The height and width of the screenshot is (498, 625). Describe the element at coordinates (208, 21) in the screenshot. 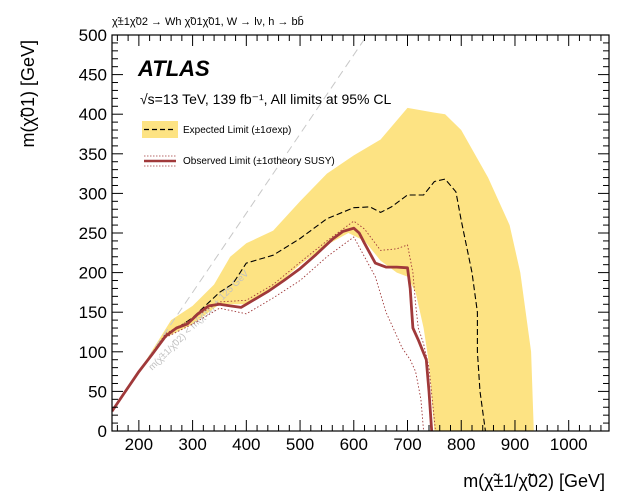

I see `process-label: χ̃±1χ̃02 → Wh χ̃01χ̃01, W → lν, h → bb̄` at that location.